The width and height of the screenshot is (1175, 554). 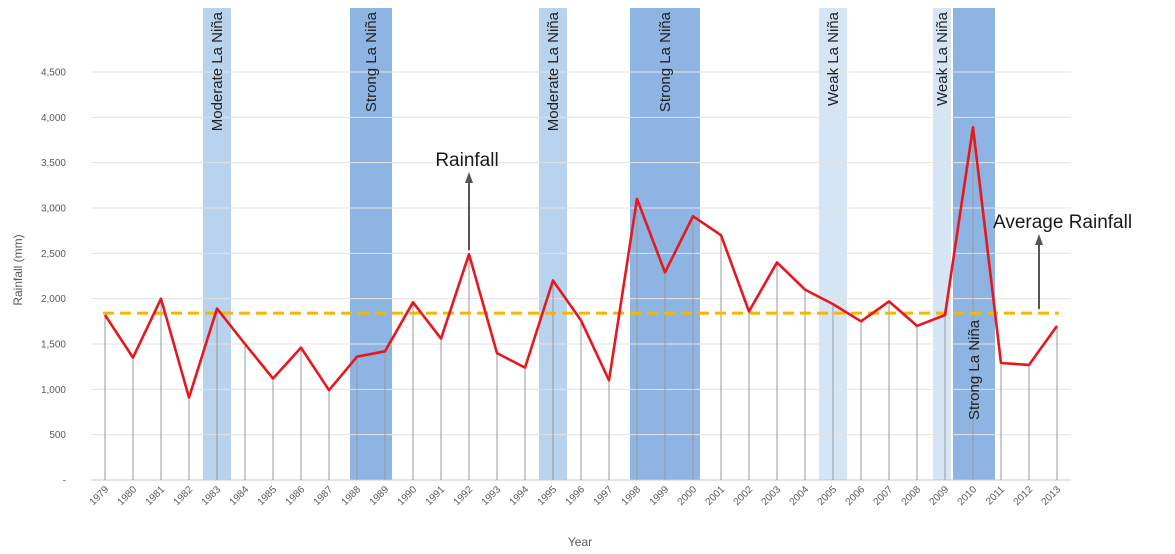 I want to click on x-tick-label: 1992, so click(x=464, y=496).